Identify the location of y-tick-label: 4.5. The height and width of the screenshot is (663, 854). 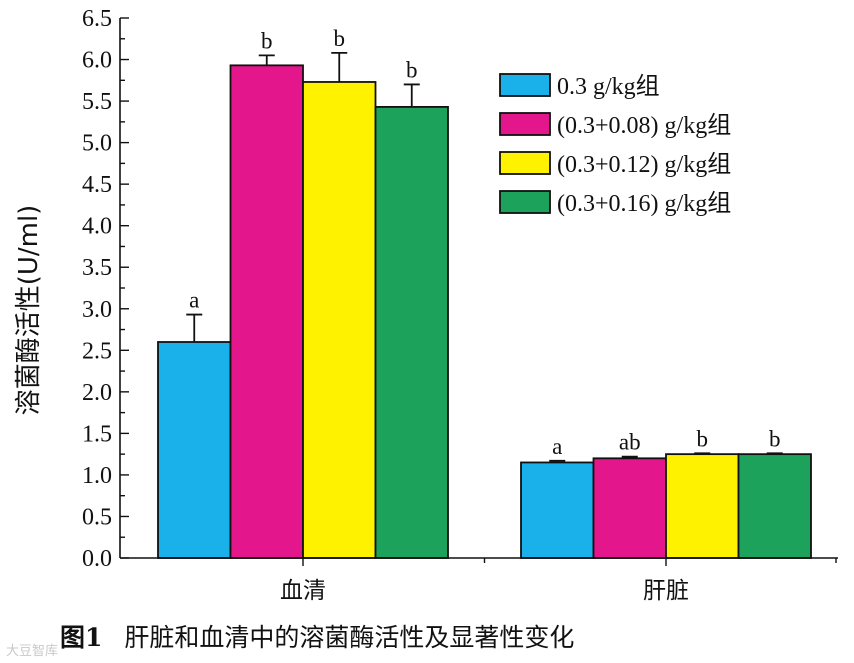
(97, 185).